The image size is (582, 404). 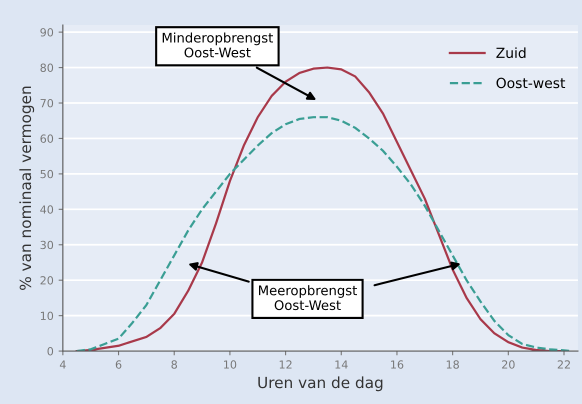 I want to click on x-tick-label: 20, so click(x=508, y=364).